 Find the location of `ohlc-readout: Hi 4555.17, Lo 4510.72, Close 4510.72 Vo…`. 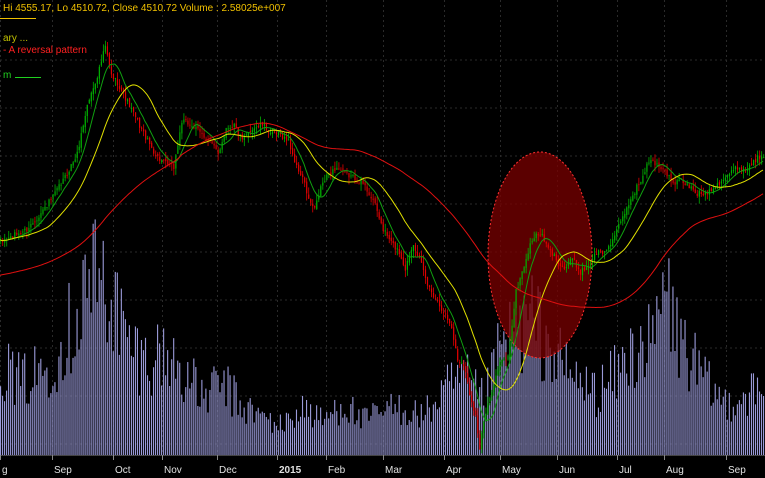

ohlc-readout: Hi 4555.17, Lo 4510.72, Close 4510.72 Vo… is located at coordinates (144, 8).